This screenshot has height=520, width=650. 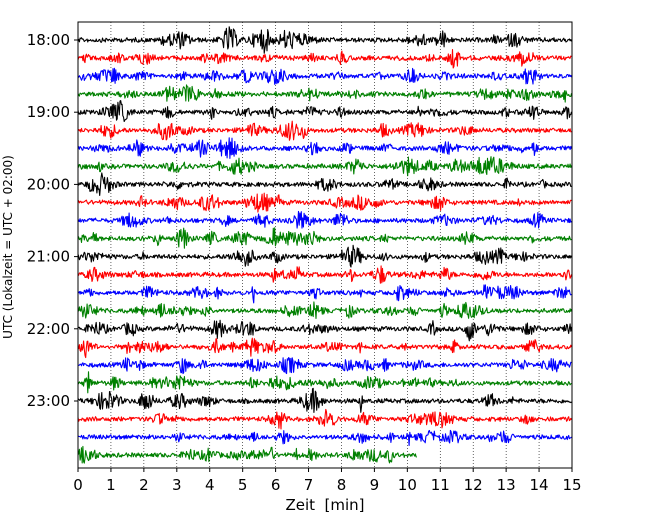 I want to click on trace-2030, so click(x=324, y=219).